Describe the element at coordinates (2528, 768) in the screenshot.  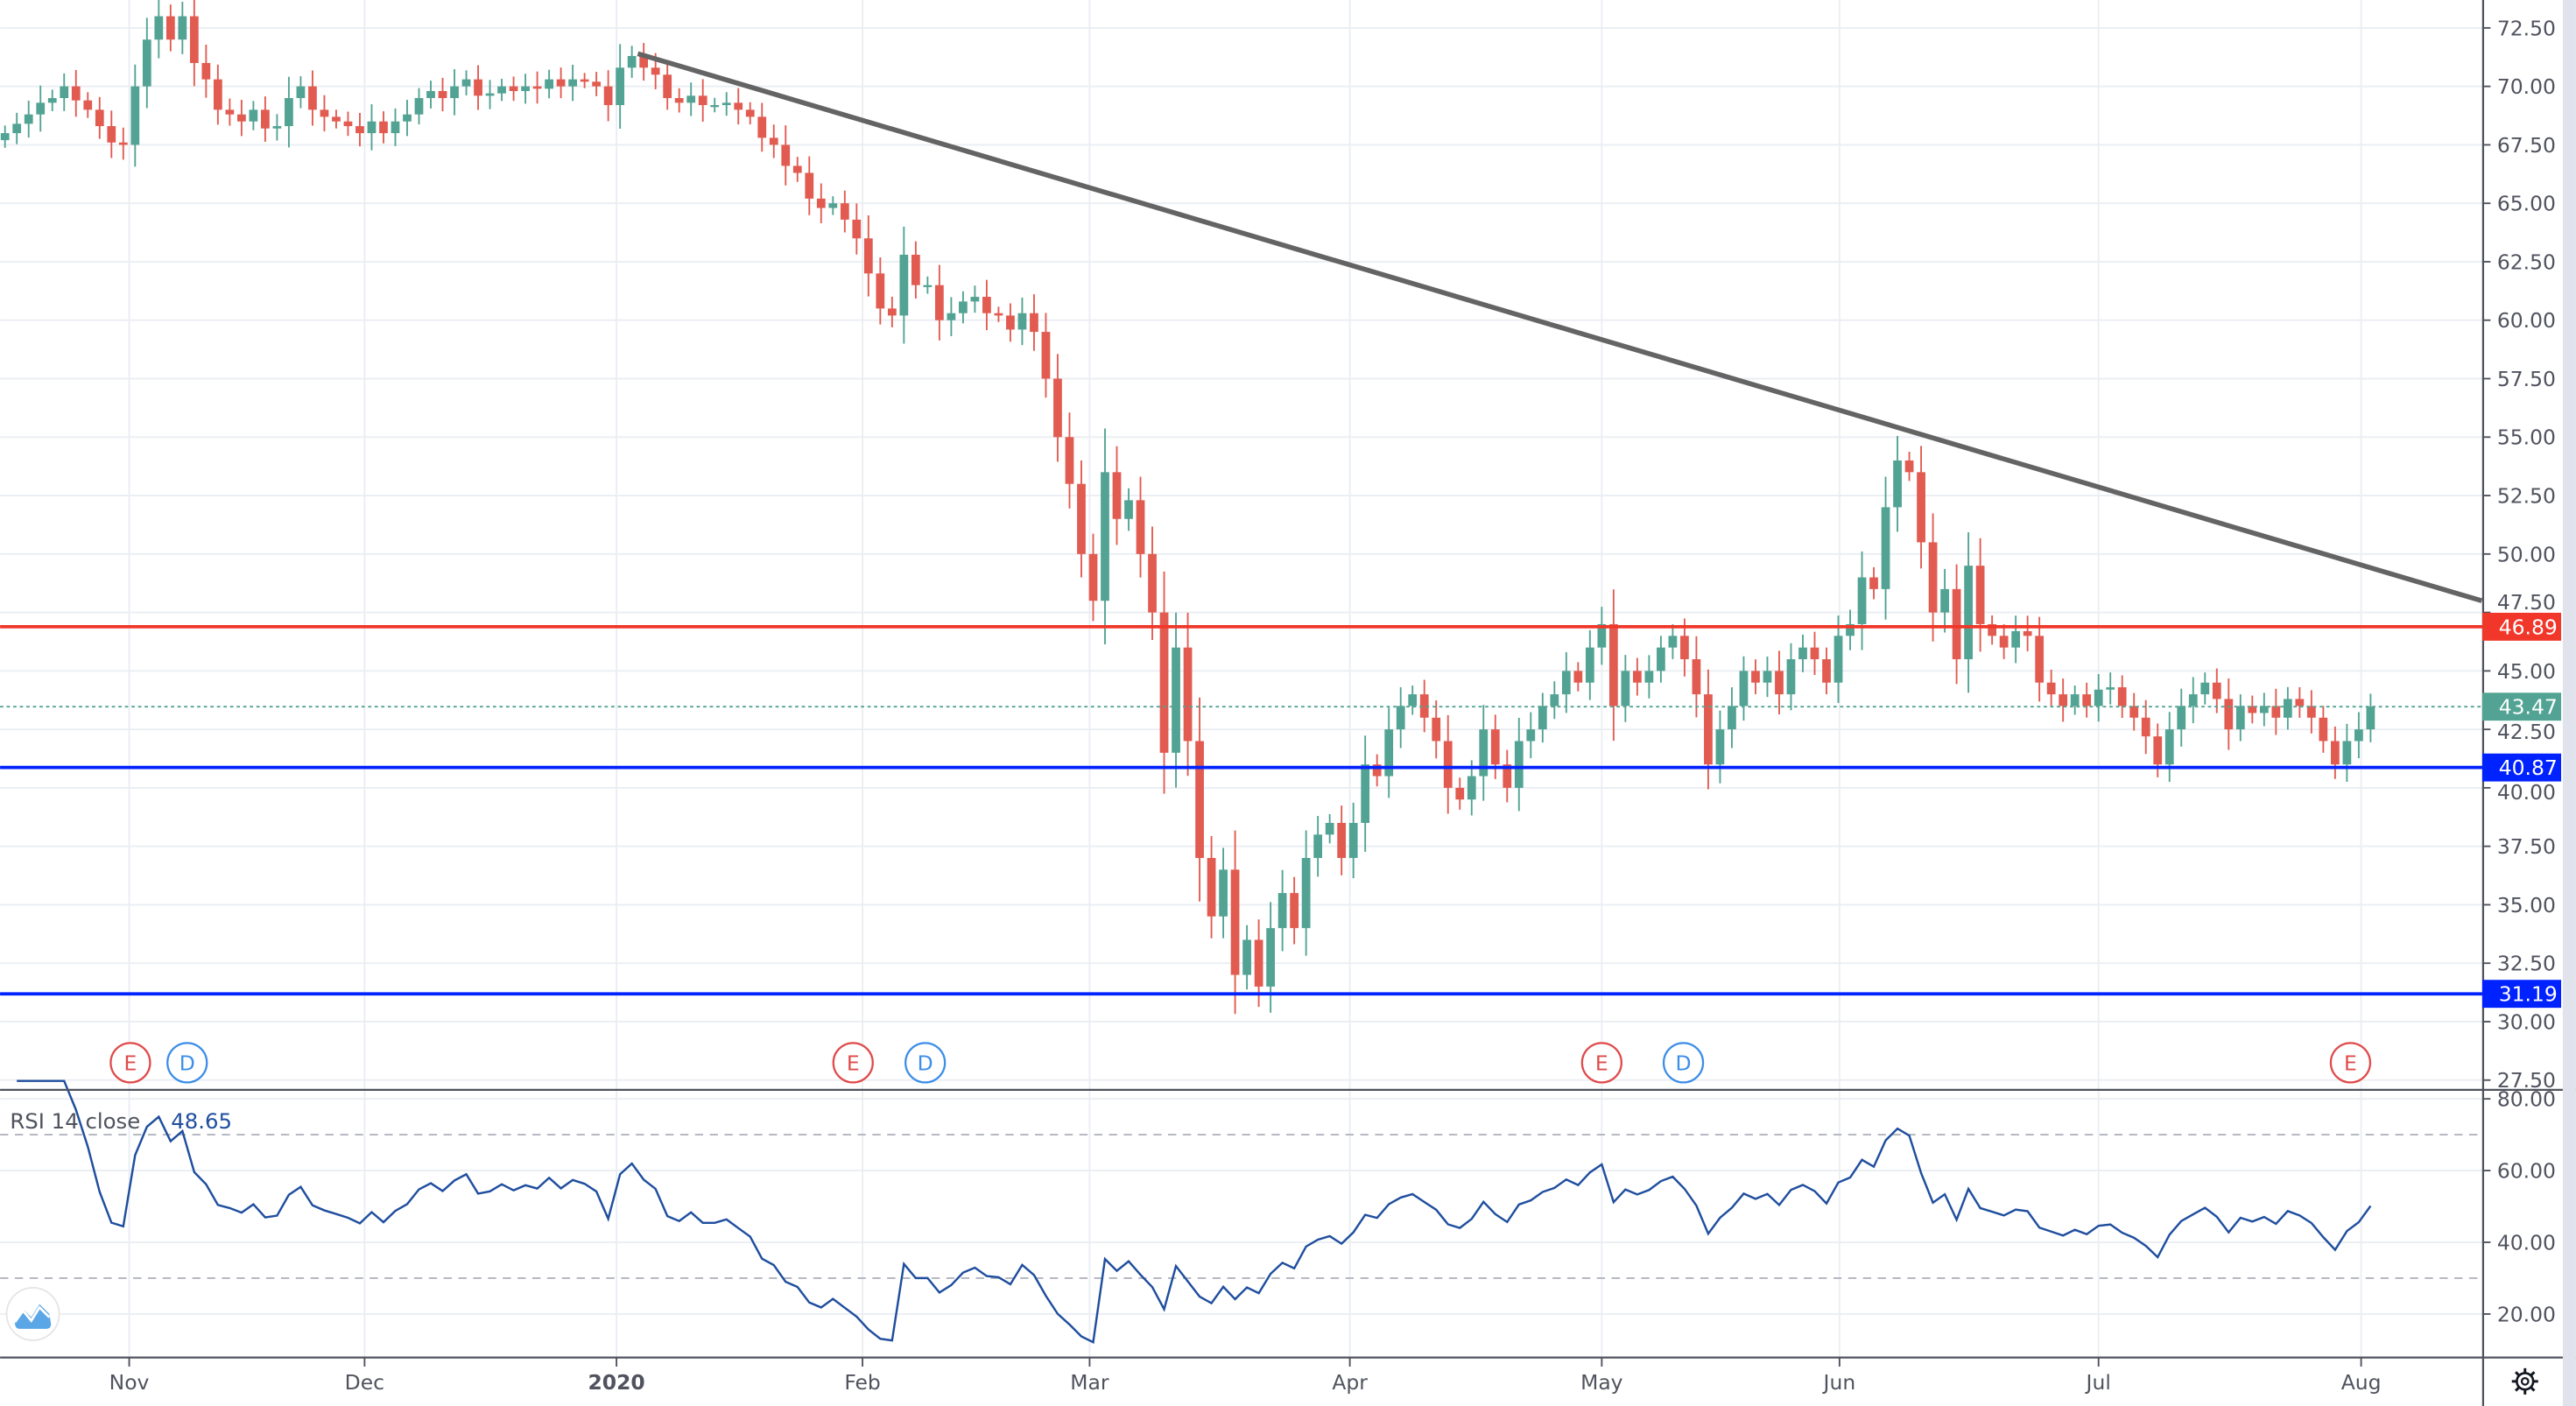
I see `horizontal-level-badge-label: 40.87` at that location.